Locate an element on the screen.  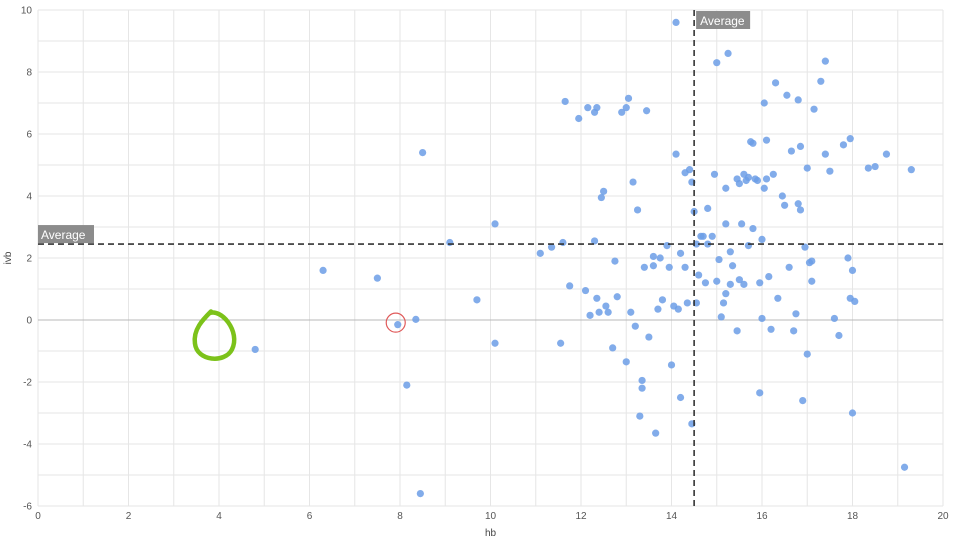
x-tick-label: 8 is located at coordinates (400, 516).